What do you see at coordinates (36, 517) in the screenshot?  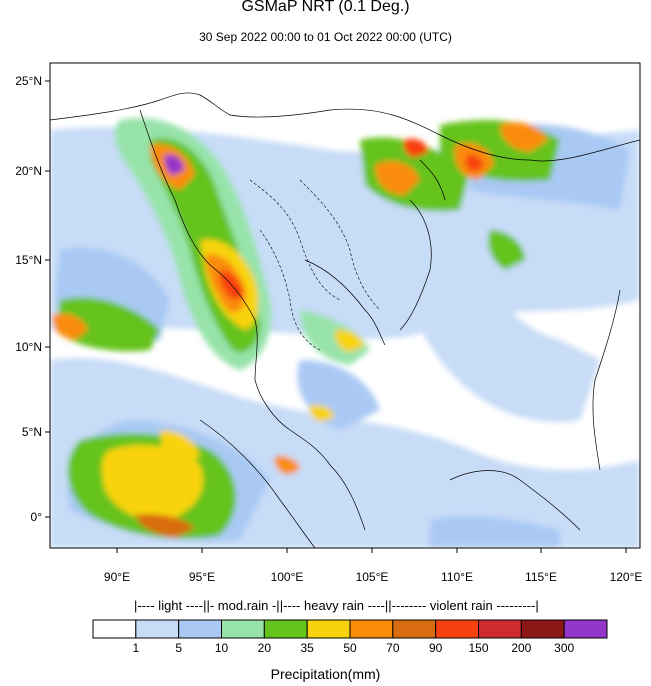 I see `lat-label-0: 0°` at bounding box center [36, 517].